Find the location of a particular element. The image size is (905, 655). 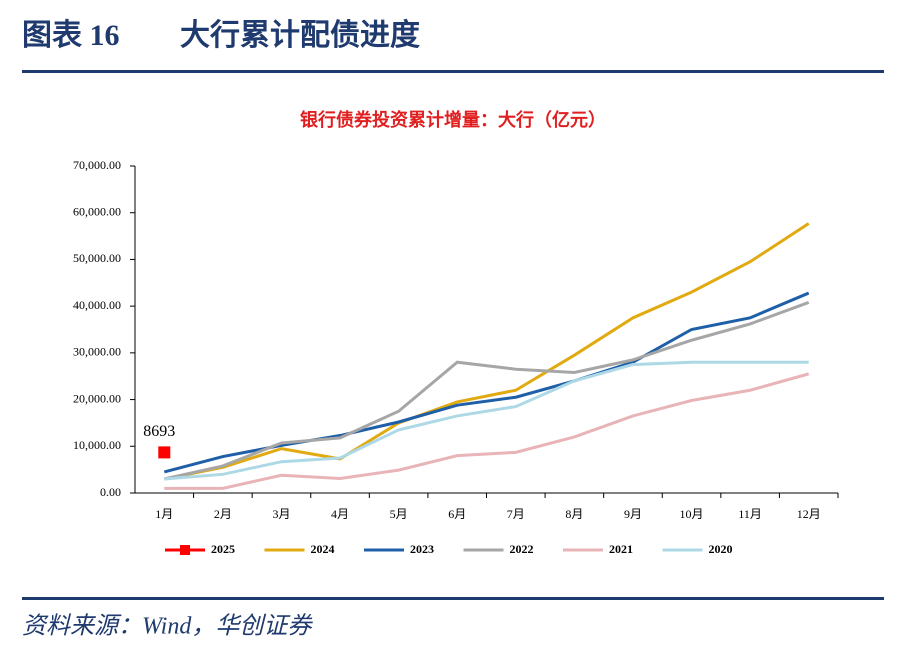

x-tick-label: 2月 is located at coordinates (223, 514).